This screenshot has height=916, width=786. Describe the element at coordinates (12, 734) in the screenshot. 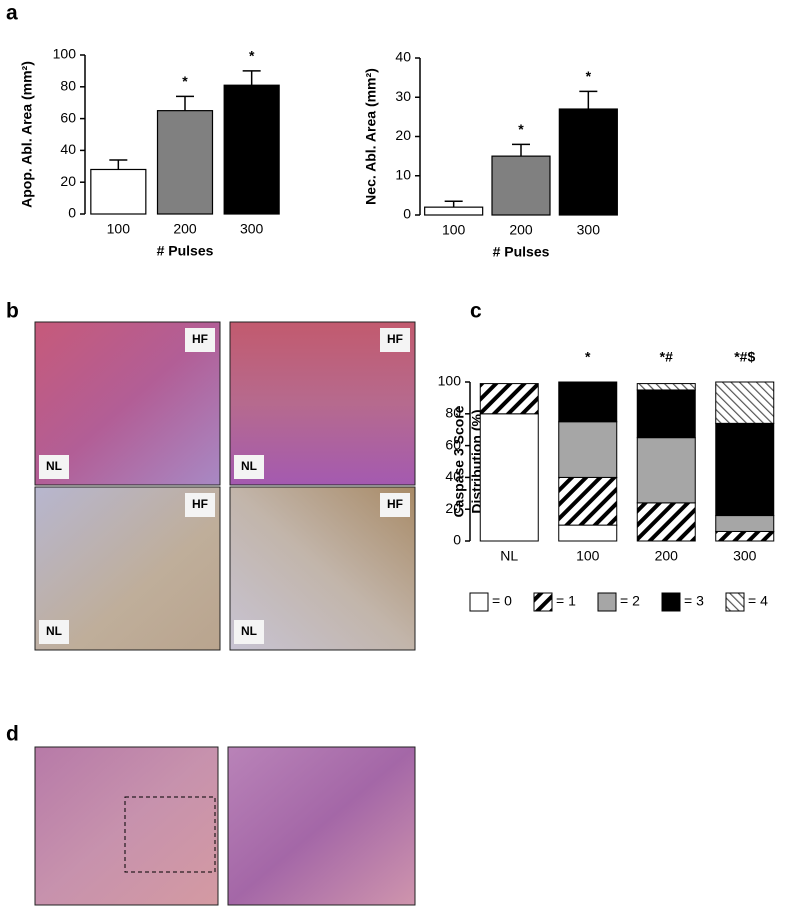

I see `panel-label: d` at that location.